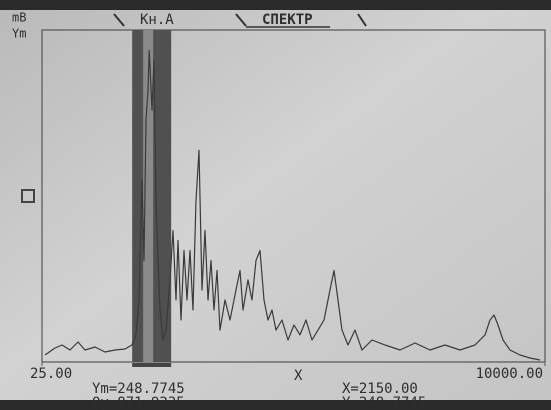 Image resolution: width=551 pixels, height=410 pixels. Describe the element at coordinates (152, 365) in the screenshot. I see `cursor-bar` at that location.